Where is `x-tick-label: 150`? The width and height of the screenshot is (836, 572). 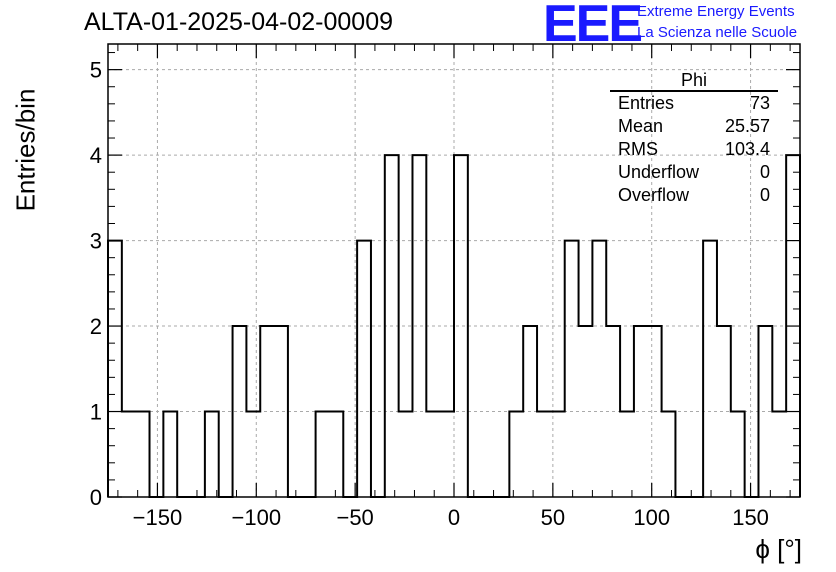 x-tick-label: 150 is located at coordinates (750, 517).